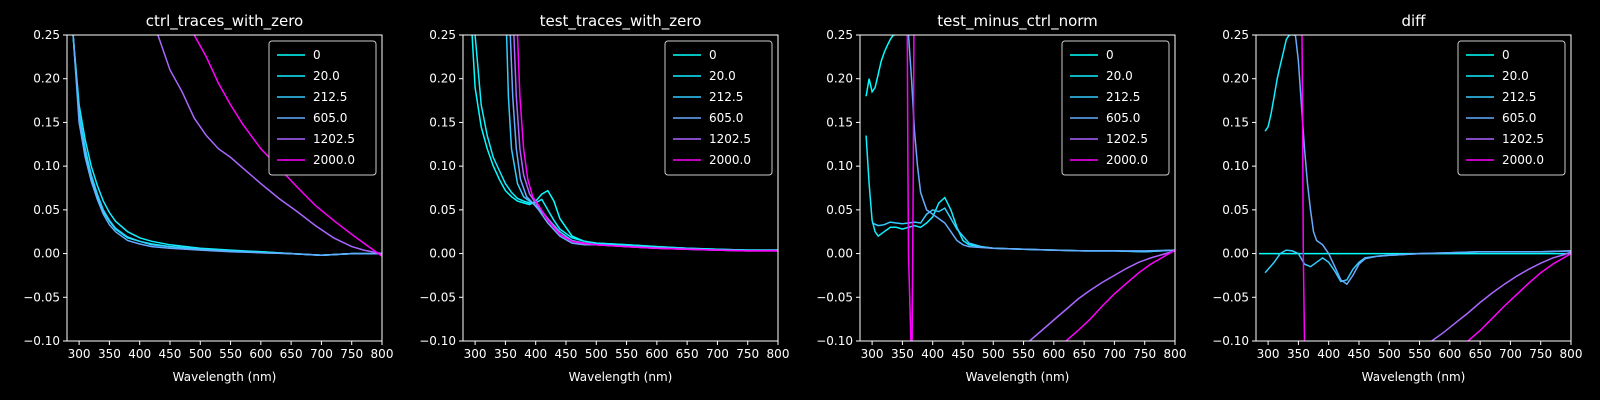 Image resolution: width=1600 pixels, height=400 pixels. I want to click on chart-title: diff, so click(1413, 21).